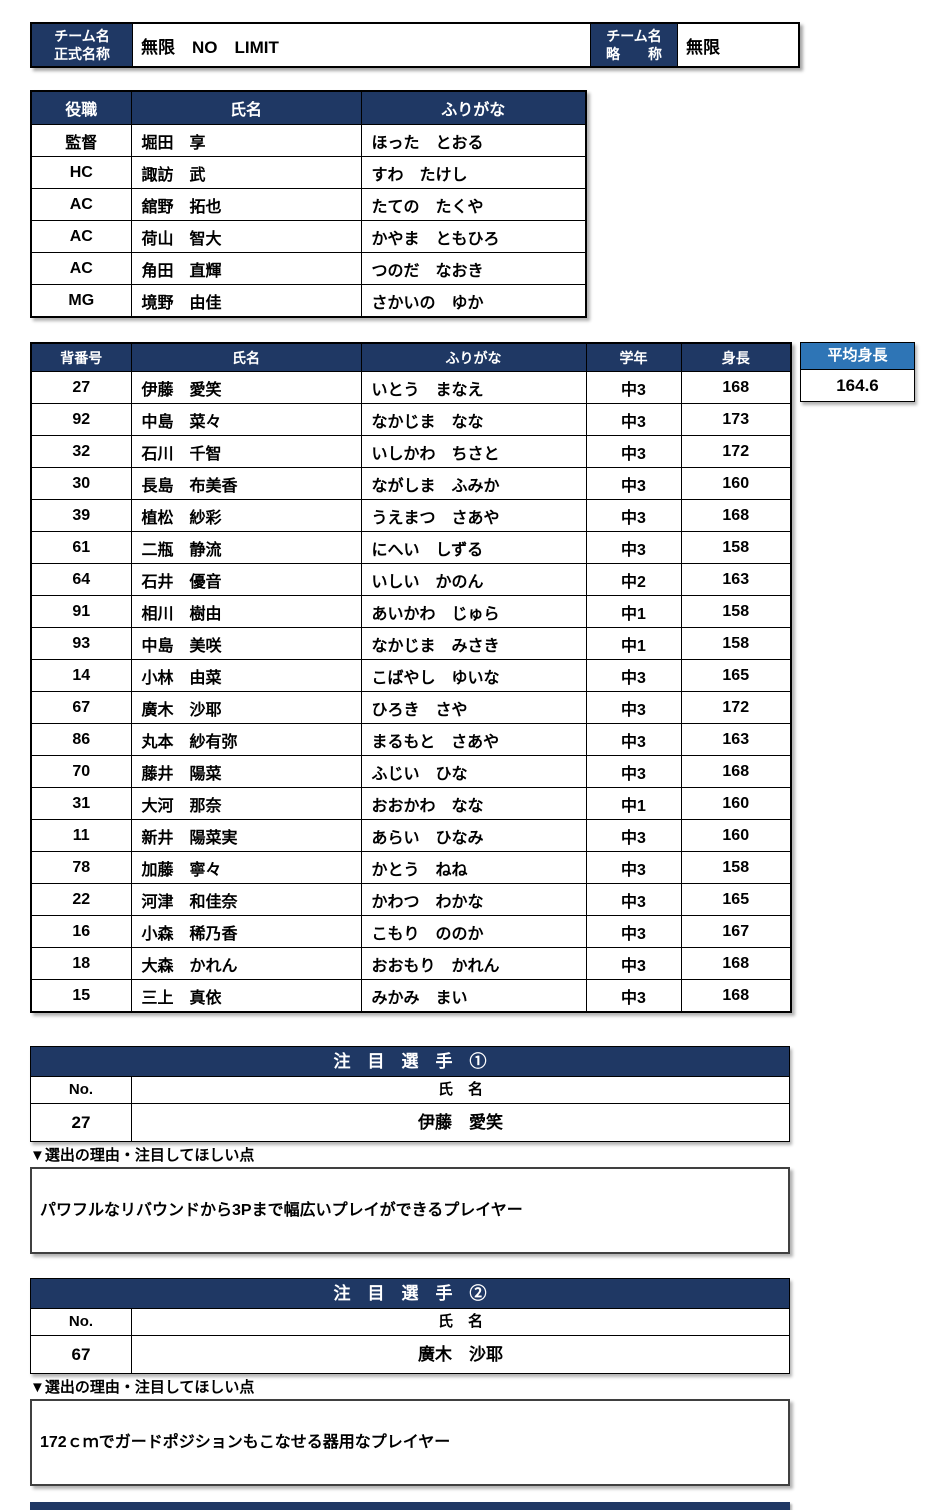 This screenshot has width=940, height=1510. I want to click on player-height-cell: 163, so click(736, 579).